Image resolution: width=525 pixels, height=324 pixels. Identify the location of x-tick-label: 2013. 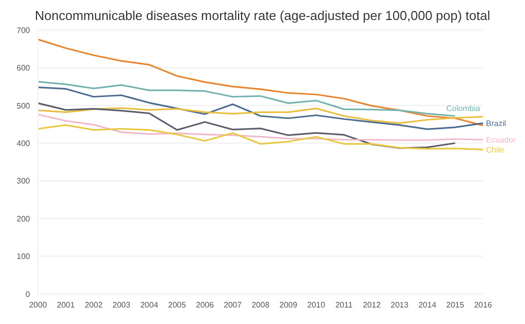
(400, 305).